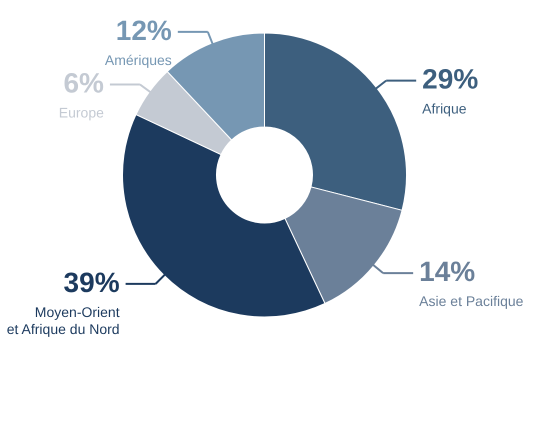  I want to click on slice-label: Moyen-Orient et Afrique du Nord, so click(63, 320).